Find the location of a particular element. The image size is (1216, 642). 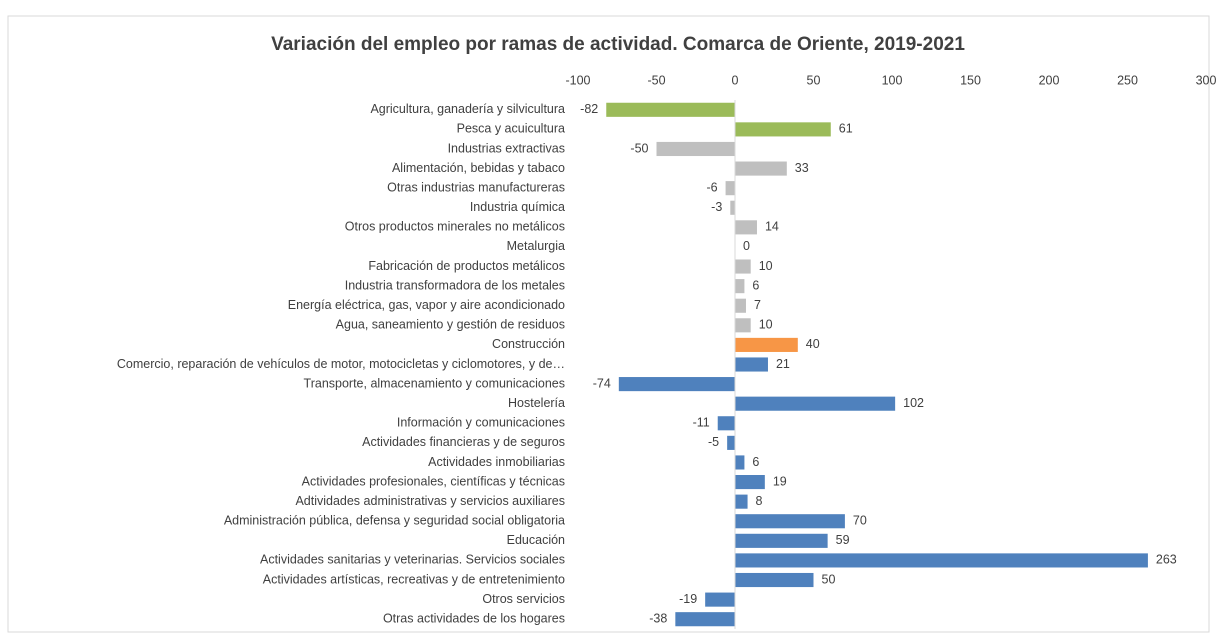

data-label: 33 is located at coordinates (802, 168).